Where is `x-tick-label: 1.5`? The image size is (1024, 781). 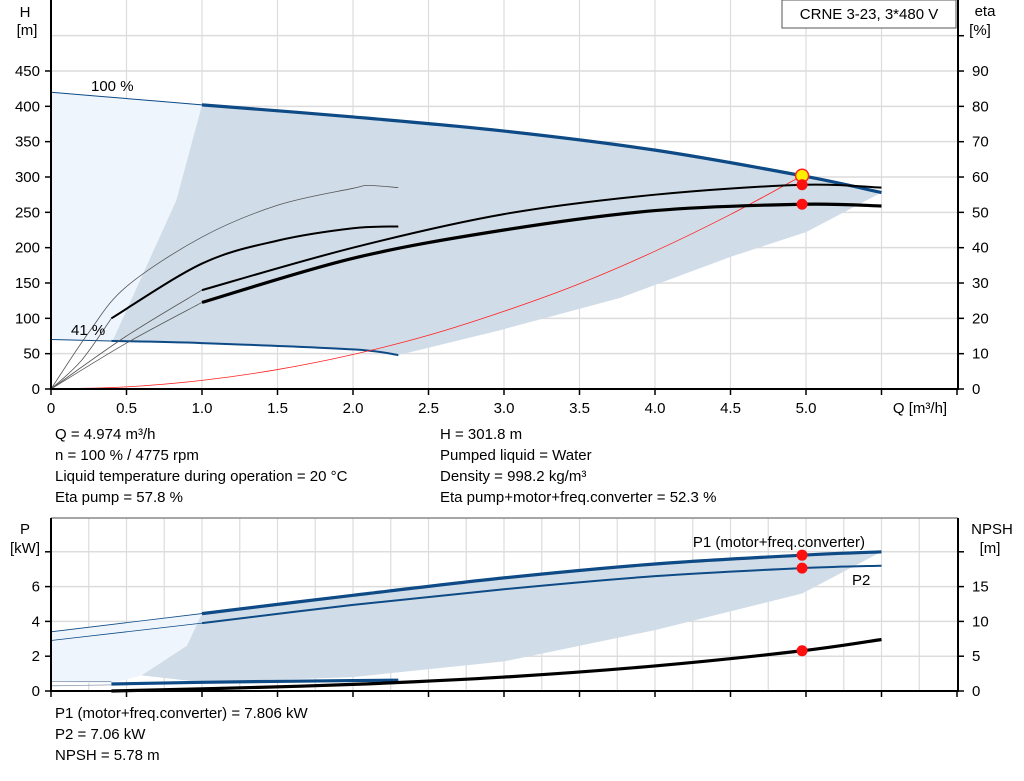
x-tick-label: 1.5 is located at coordinates (277, 408).